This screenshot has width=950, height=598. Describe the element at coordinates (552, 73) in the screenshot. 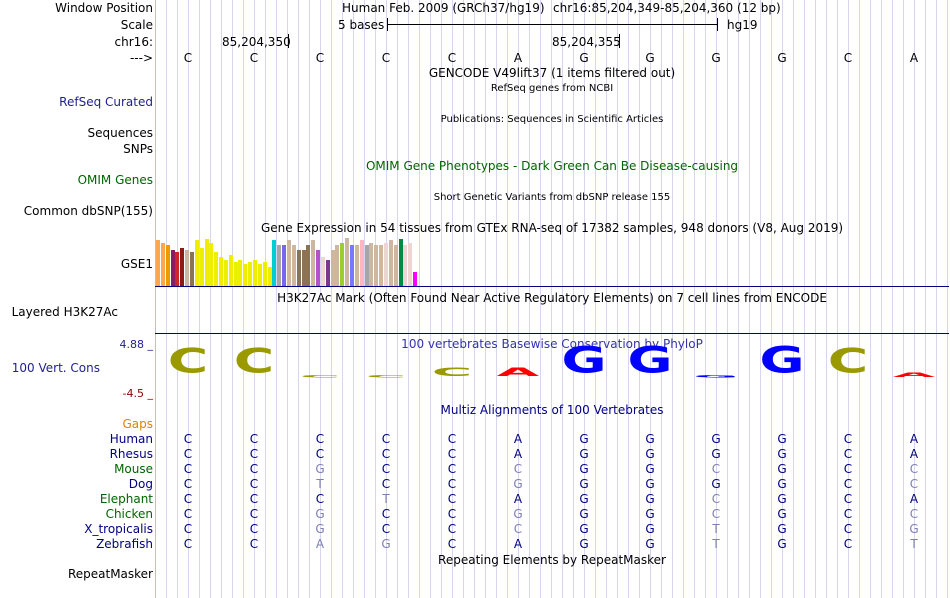

I see `gencode-track-title: GENCODE V49lift37 (1 items filtered out)` at that location.